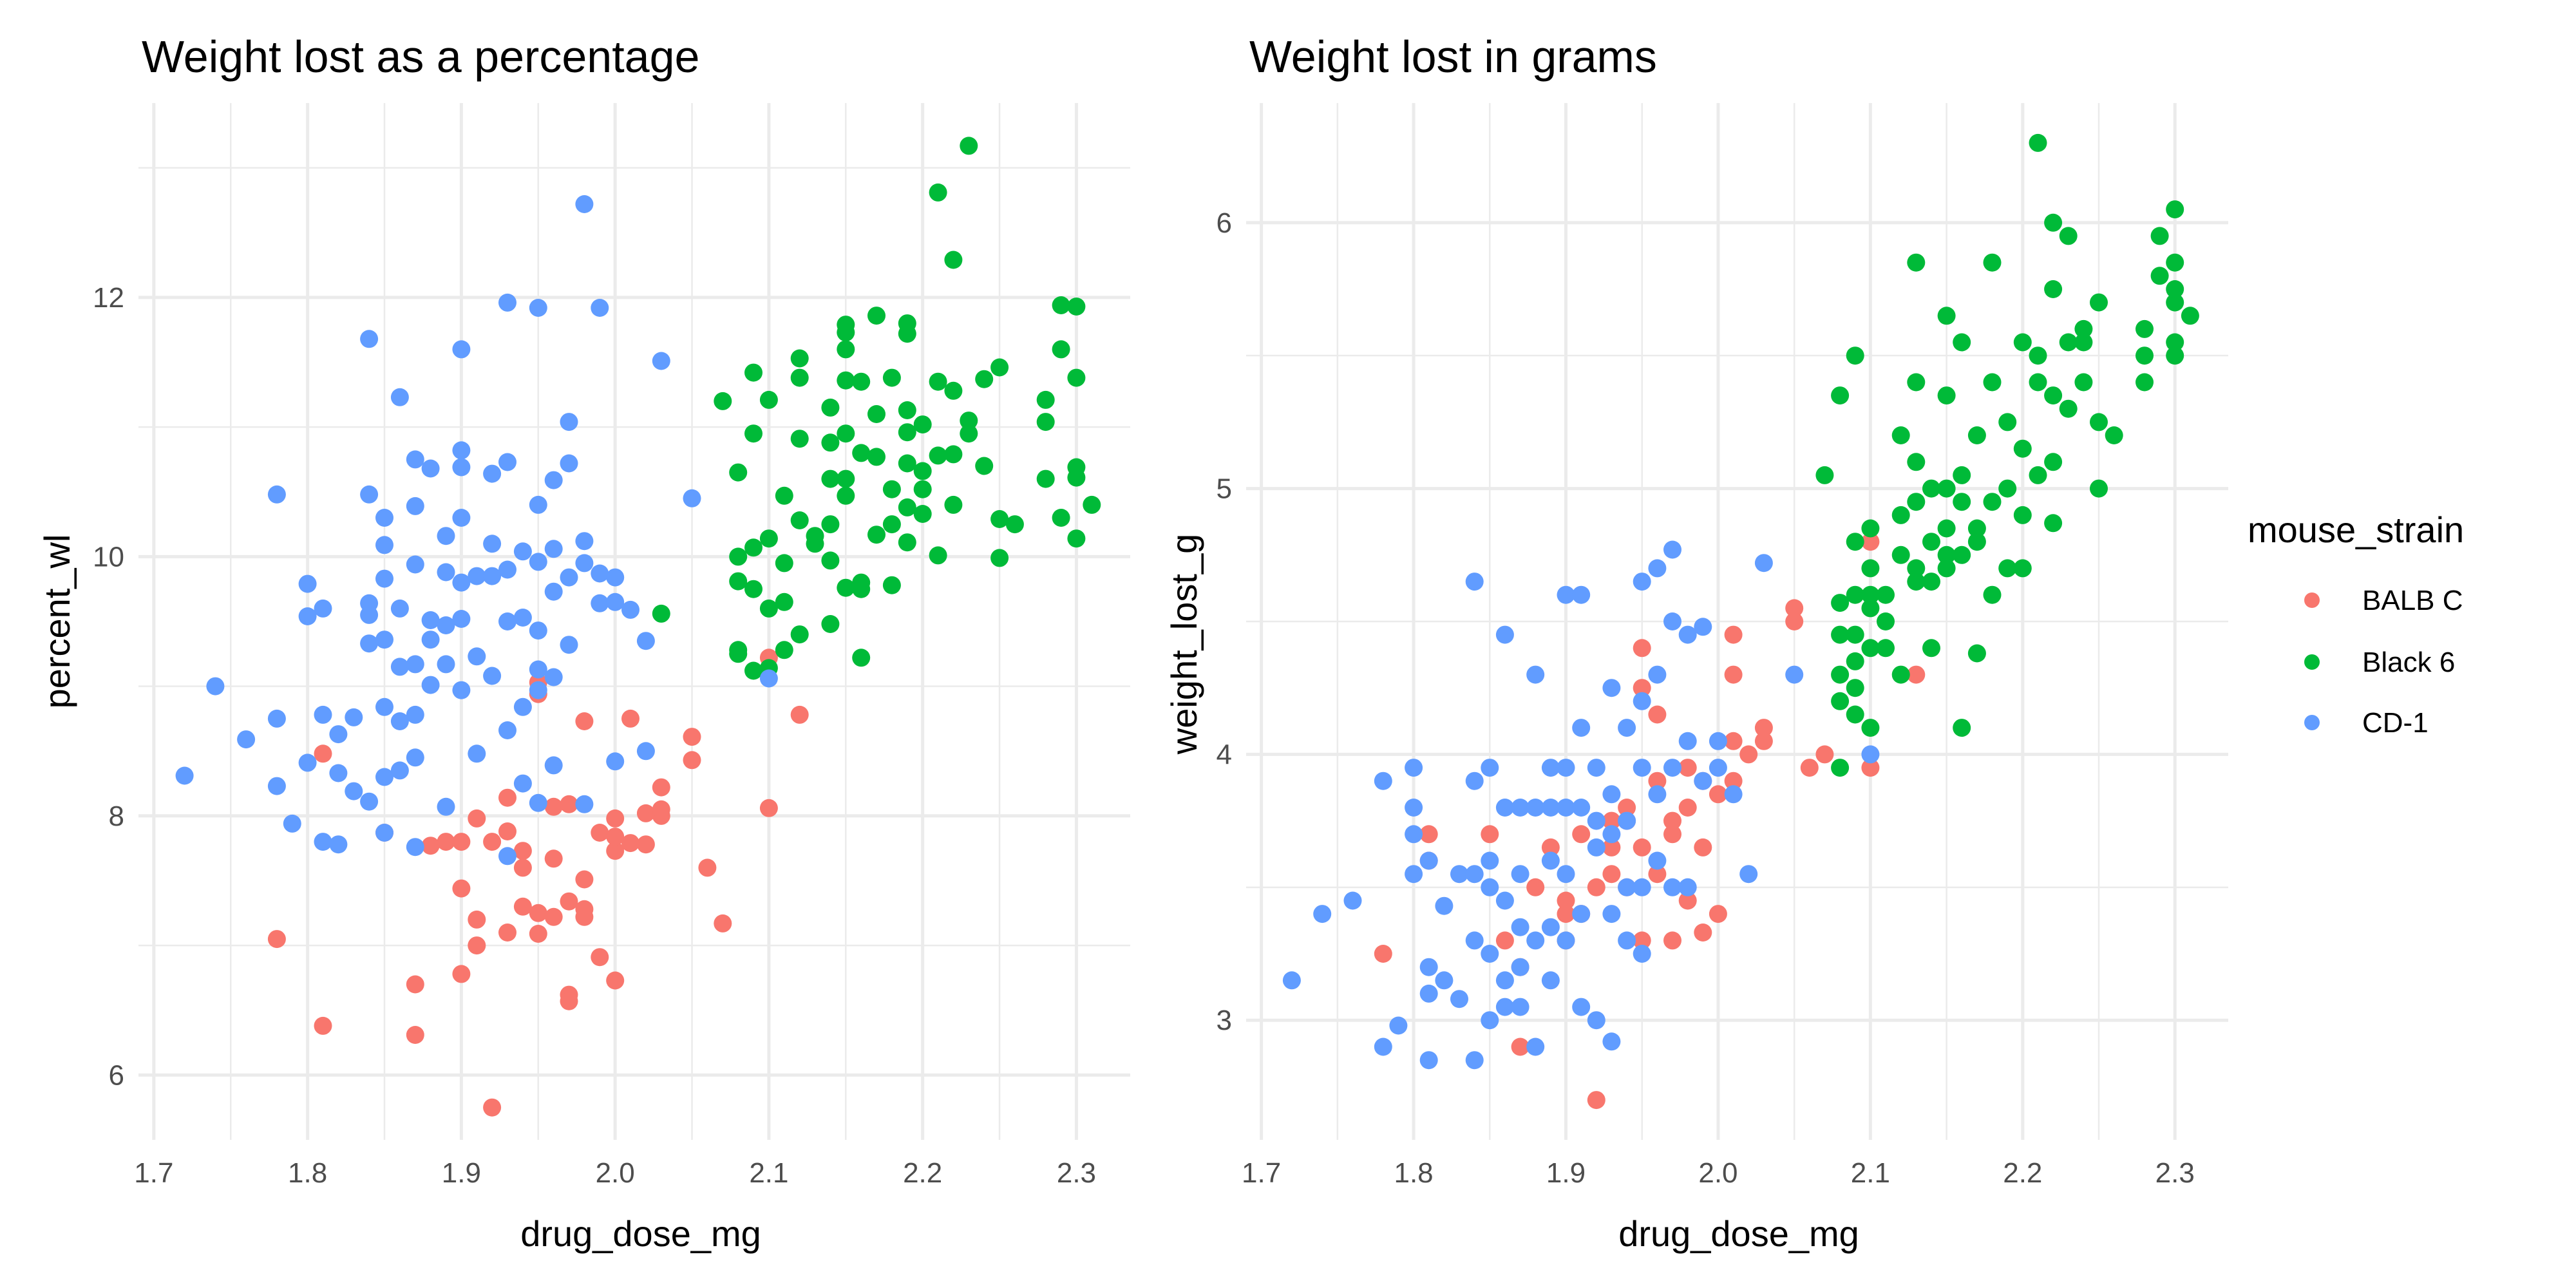  What do you see at coordinates (2356, 624) in the screenshot?
I see `legend: mouse_strain BALB C Black 6 CD-1` at bounding box center [2356, 624].